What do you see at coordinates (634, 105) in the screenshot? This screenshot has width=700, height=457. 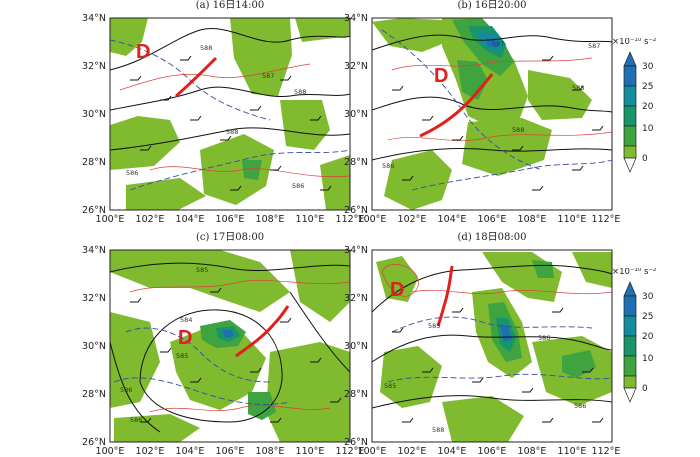 I see `colorbar-top: ×10⁻¹⁰ s⁻² 30 25 20 10 0` at bounding box center [634, 105].